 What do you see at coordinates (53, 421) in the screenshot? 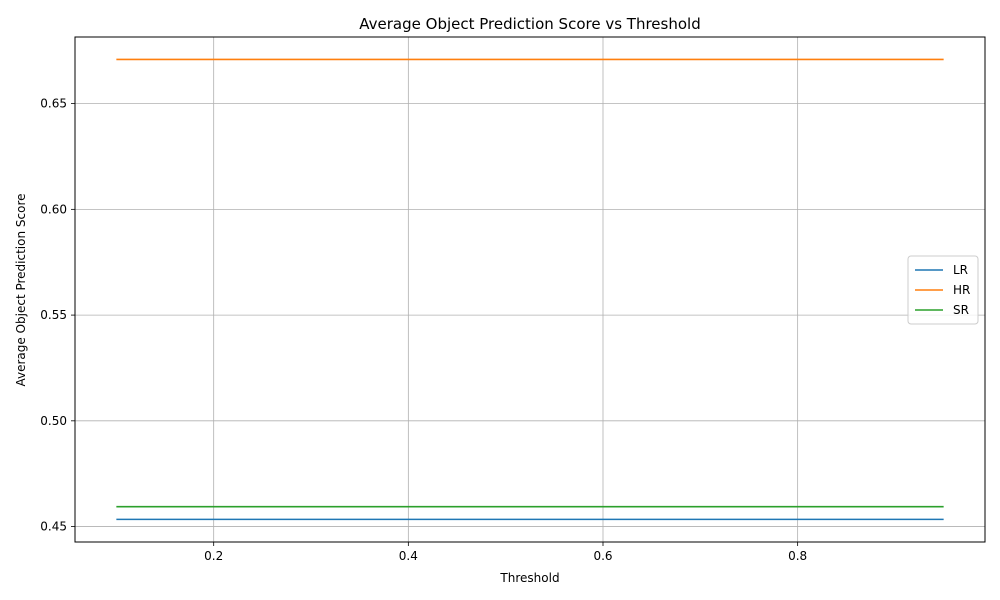
I see `y-tick-label: 0.50` at bounding box center [53, 421].